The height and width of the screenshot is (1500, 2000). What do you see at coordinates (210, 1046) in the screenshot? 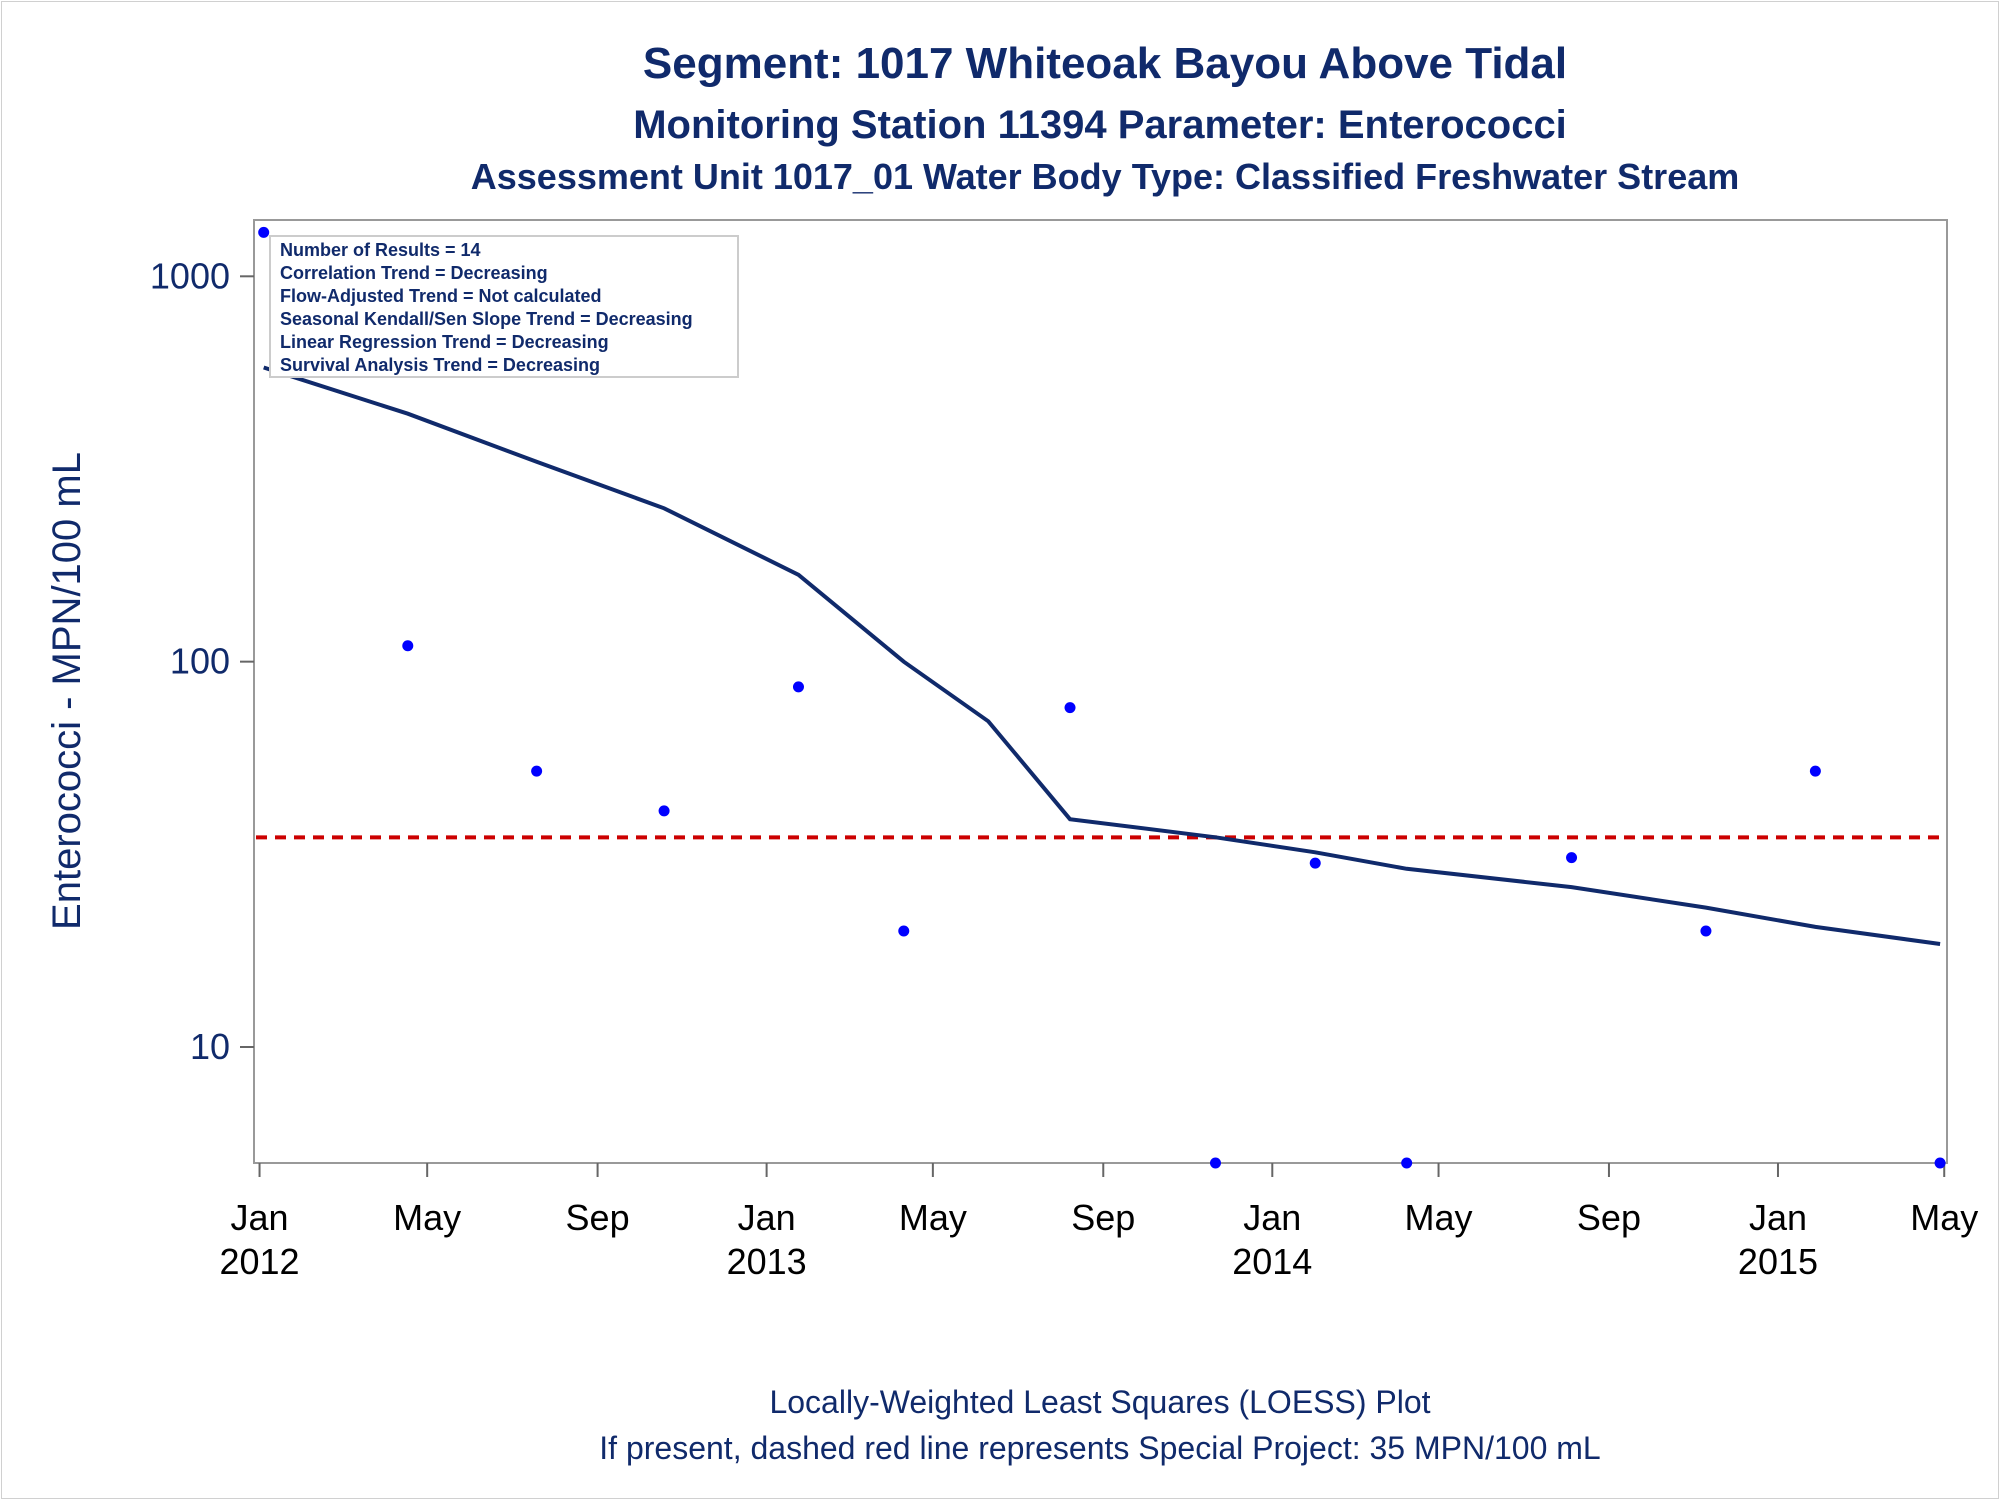
I see `y-tick-label: 10` at bounding box center [210, 1046].